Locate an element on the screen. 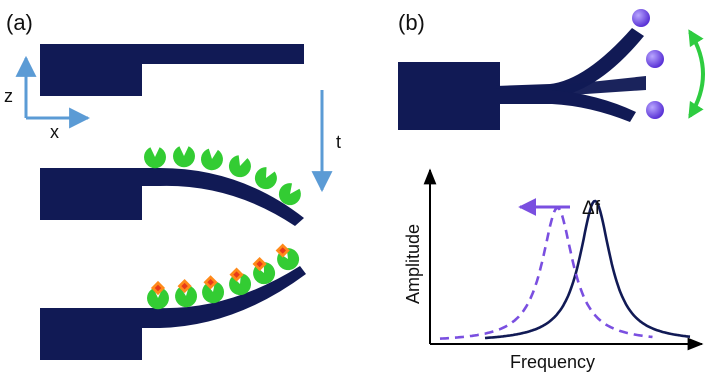 This screenshot has height=379, width=710. cantilever-receptors is located at coordinates (172, 186).